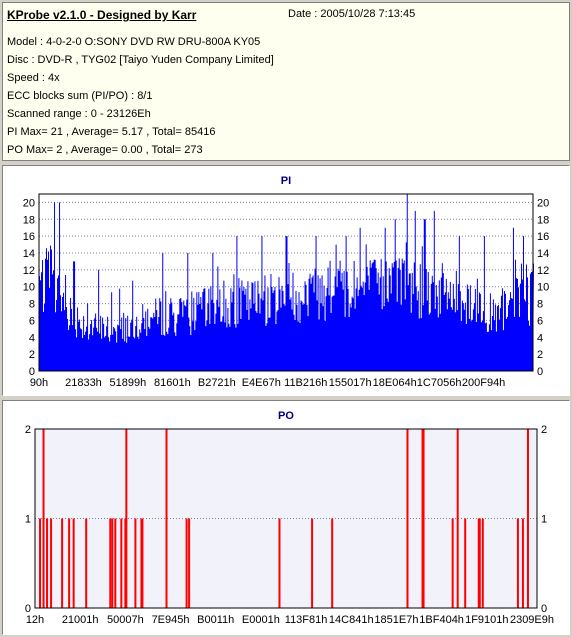 This screenshot has height=637, width=572. I want to click on y-tick-label-right: 4, so click(540, 338).